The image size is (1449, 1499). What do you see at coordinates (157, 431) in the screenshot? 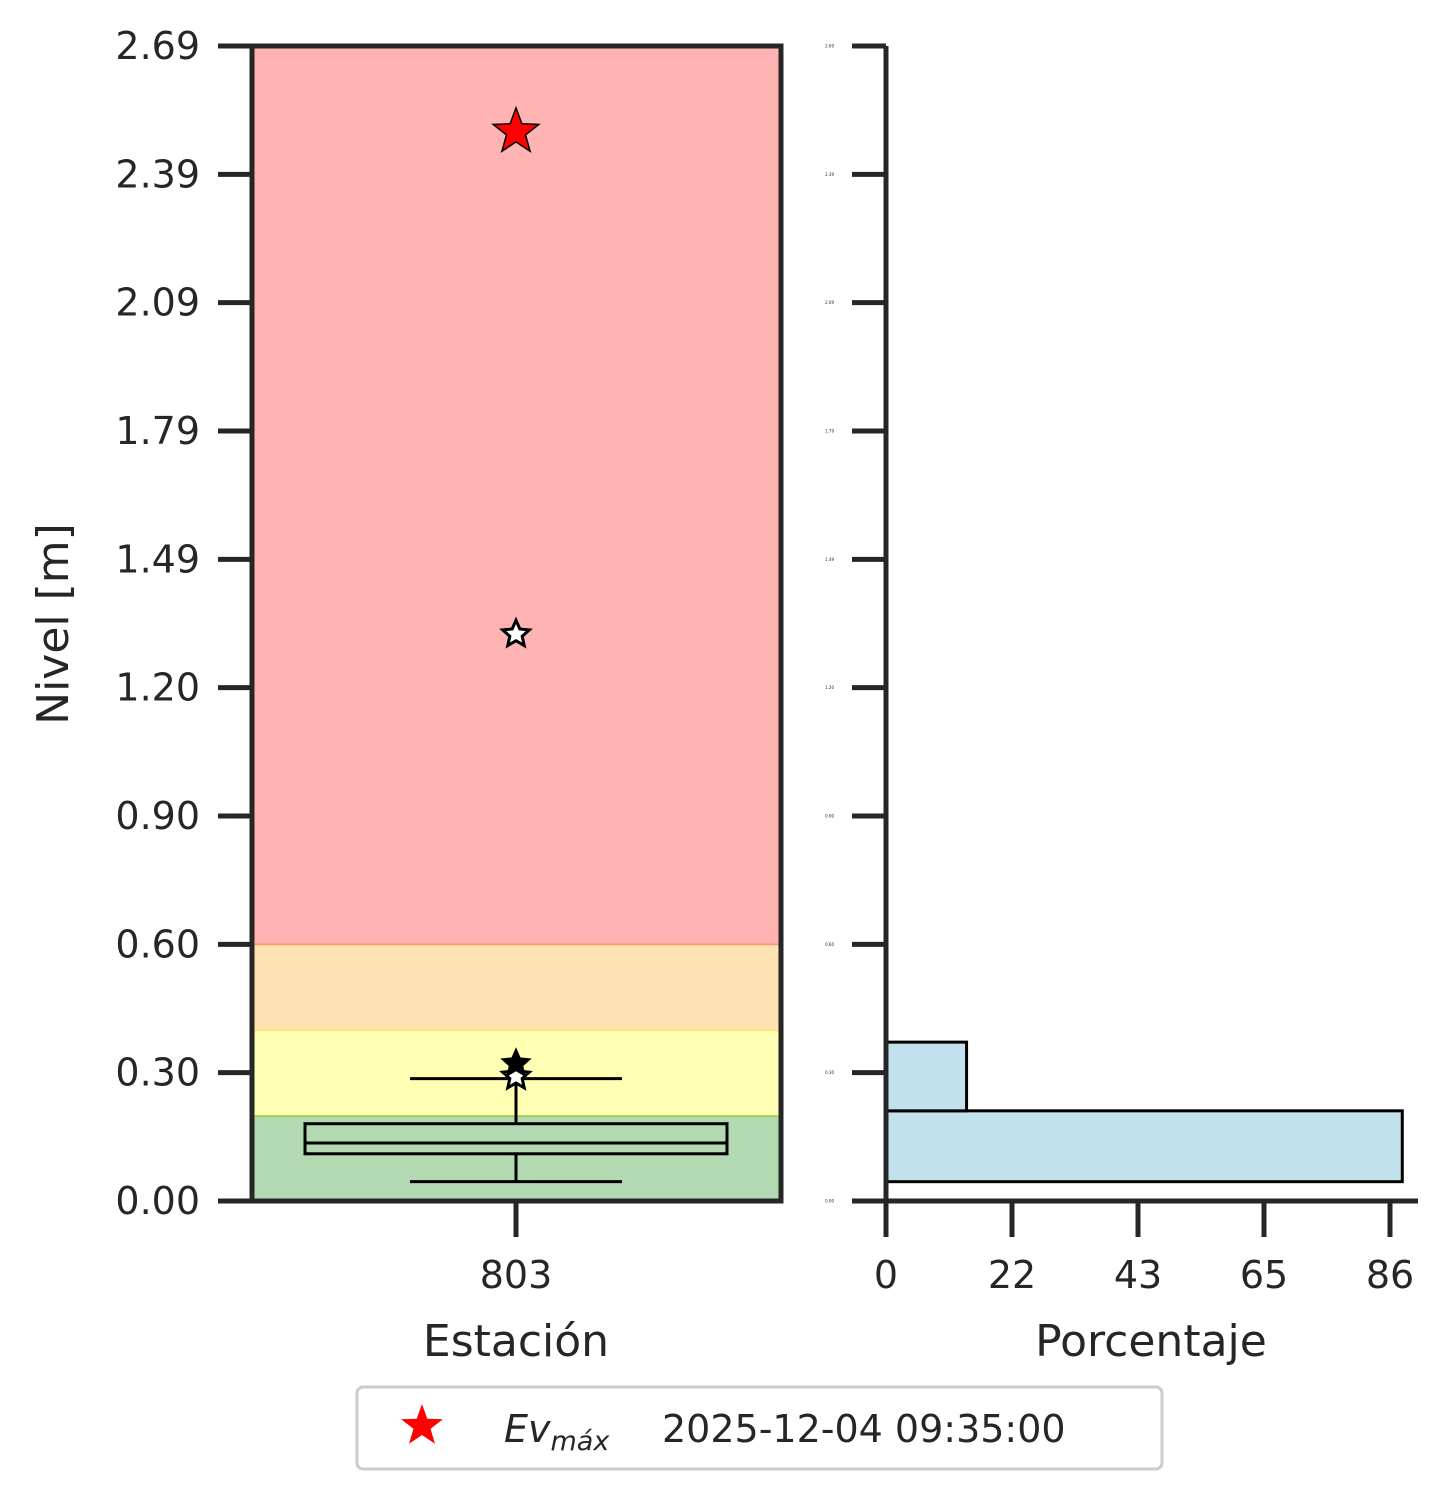
I see `y-tick-label: 1.79` at bounding box center [157, 431].